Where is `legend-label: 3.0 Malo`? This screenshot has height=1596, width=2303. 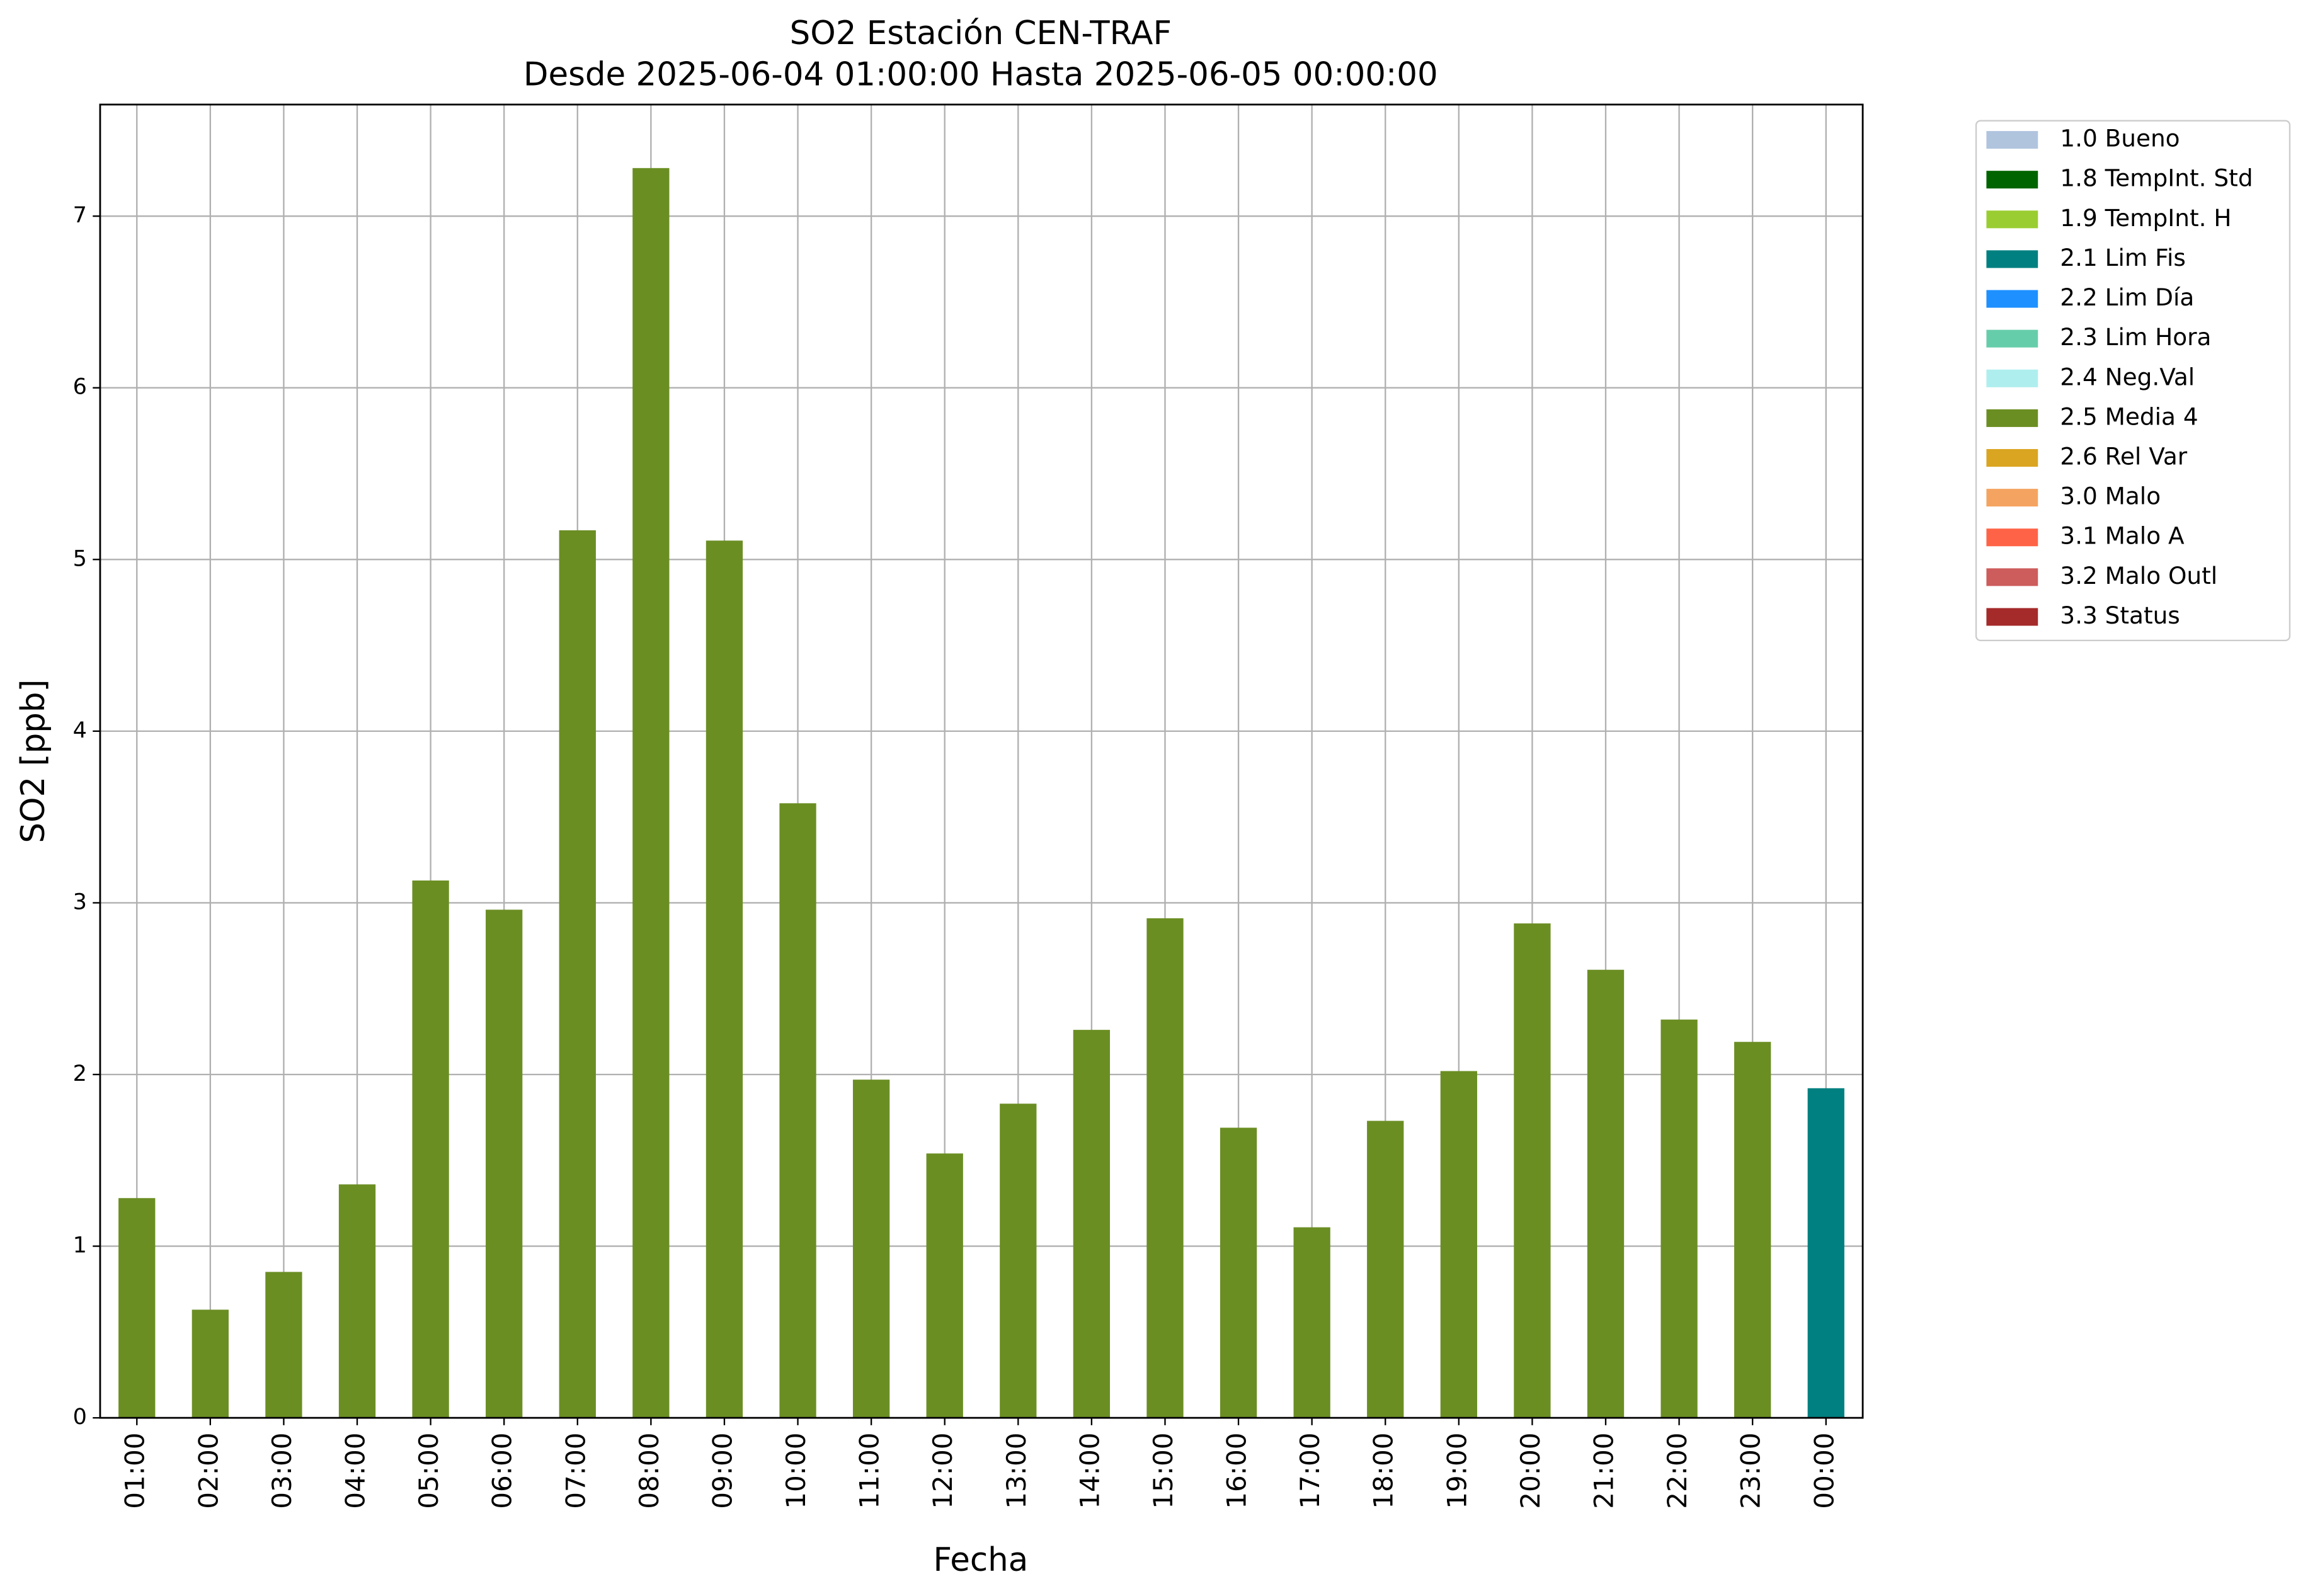
legend-label: 3.0 Malo is located at coordinates (2110, 496).